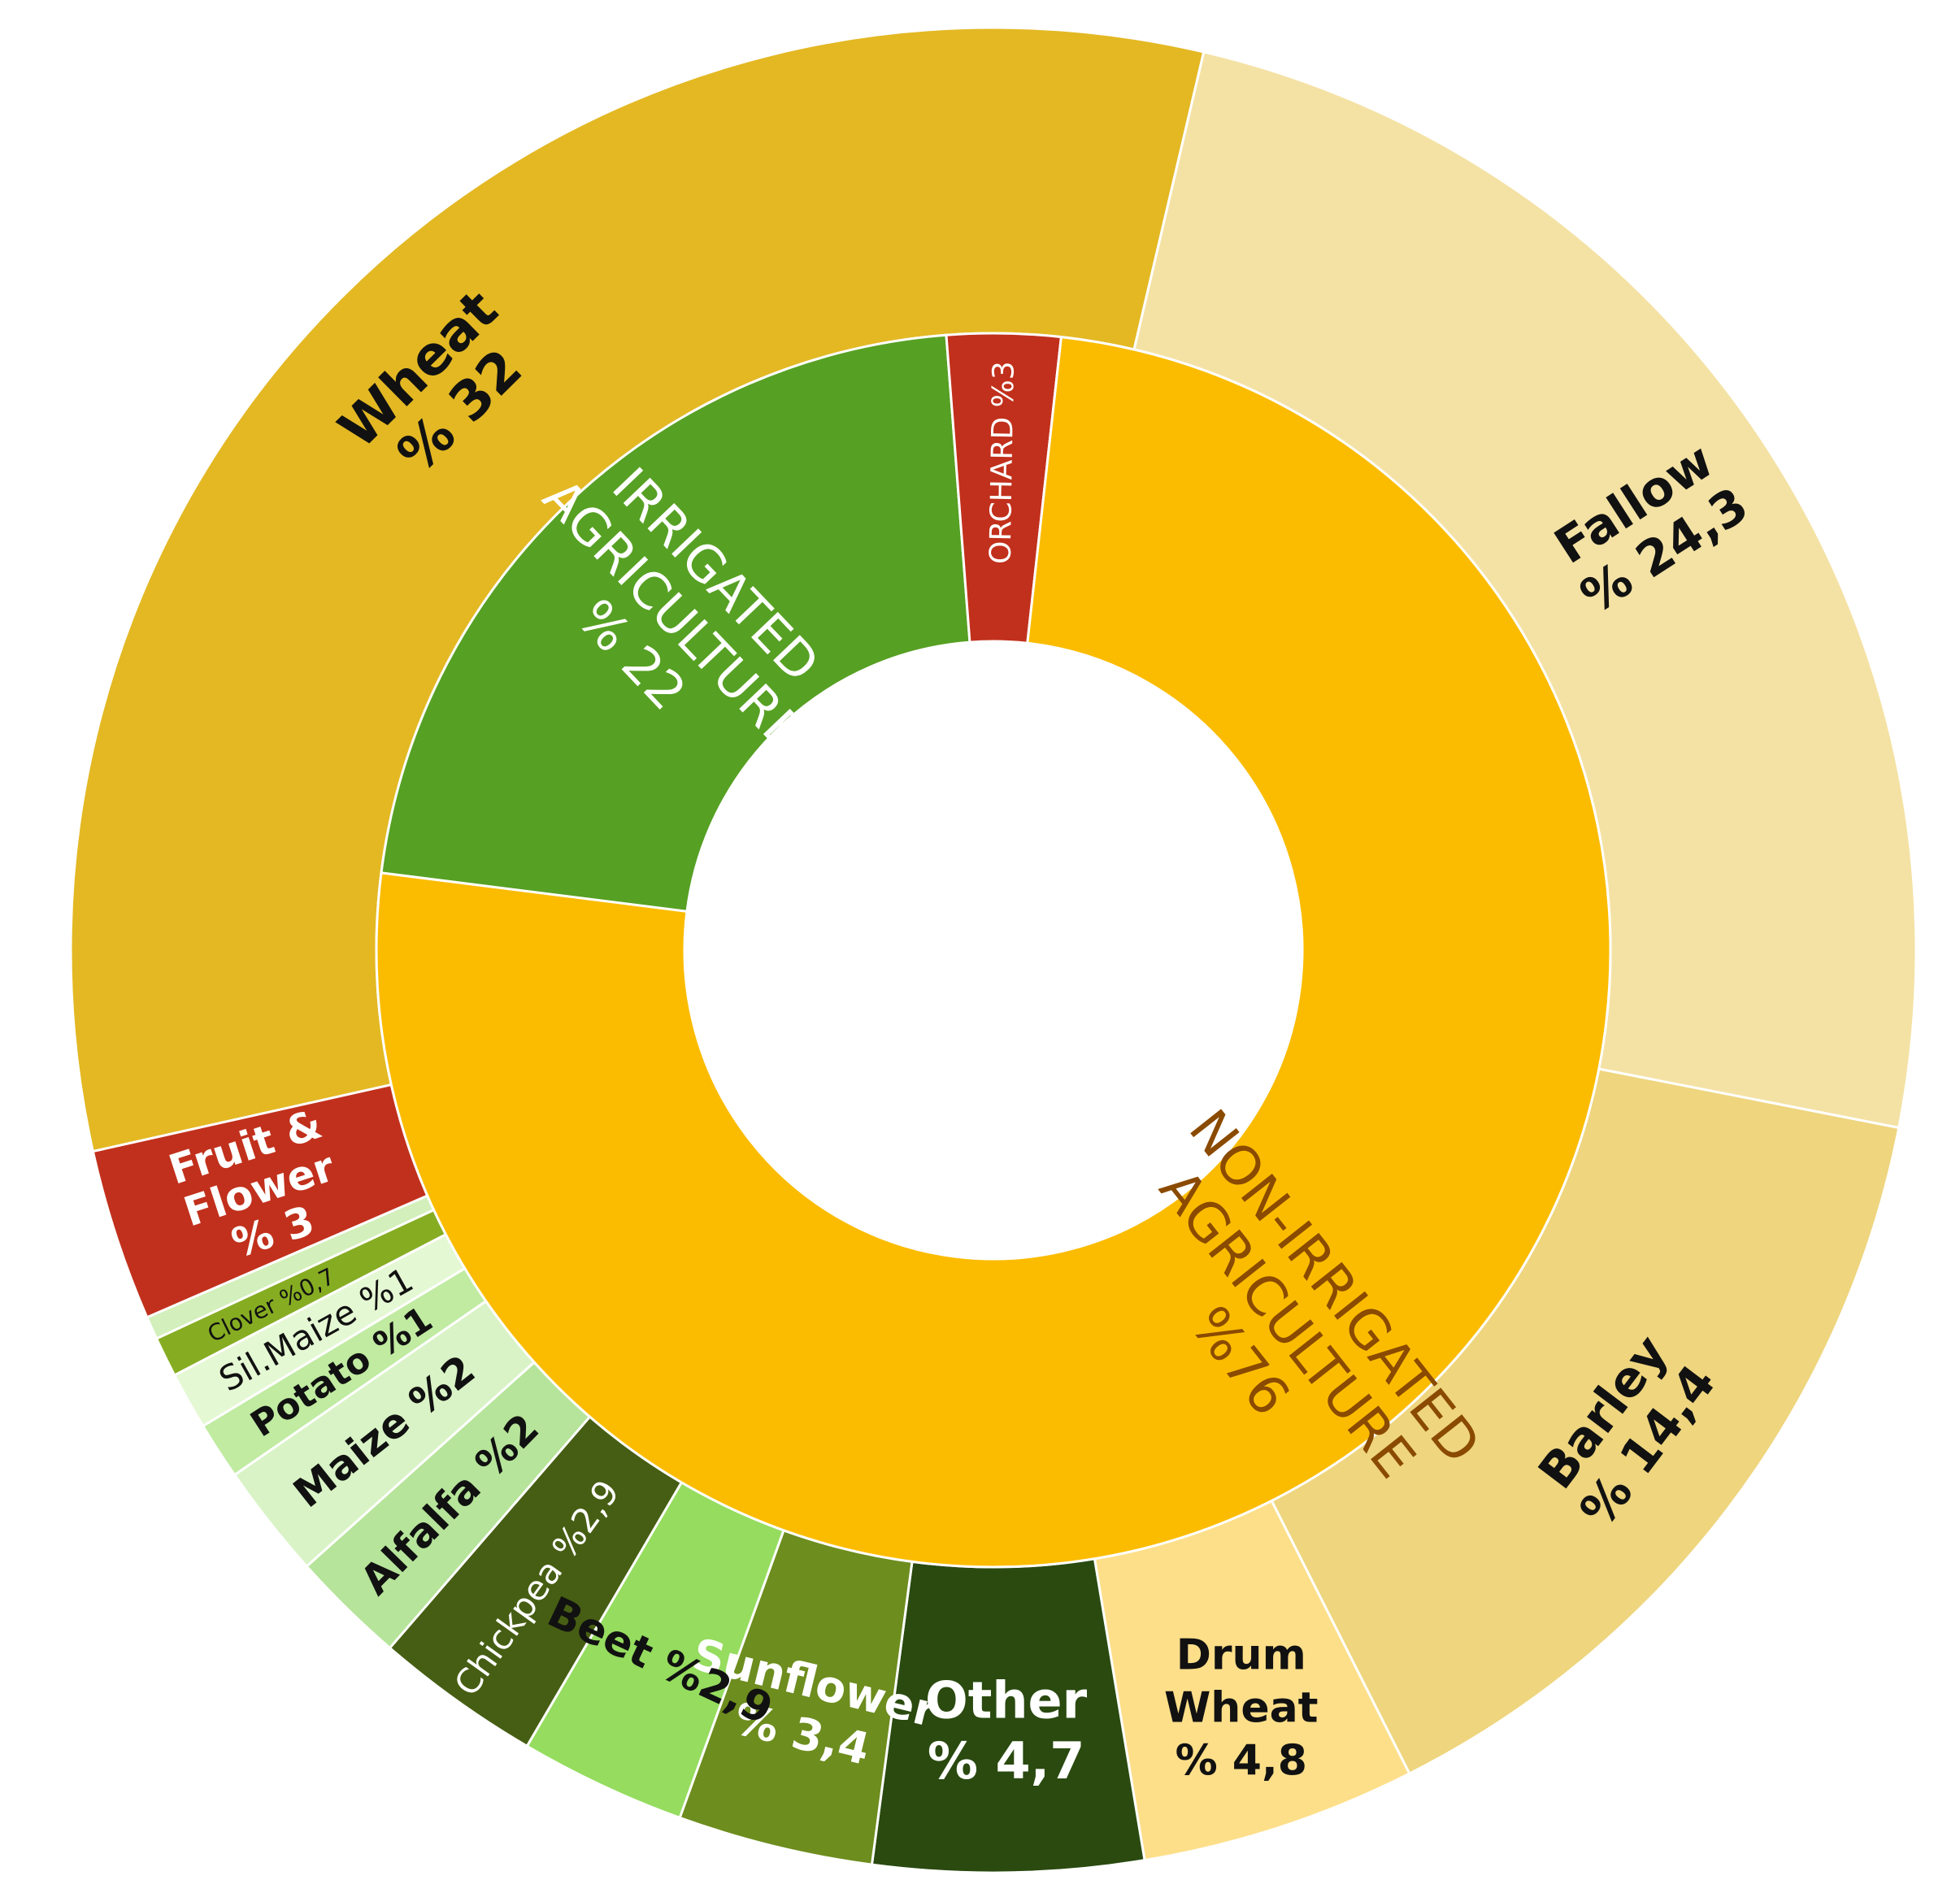 This screenshot has width=1960, height=1893. Describe the element at coordinates (1006, 1761) in the screenshot. I see `other-label-line: % 4,7` at that location.